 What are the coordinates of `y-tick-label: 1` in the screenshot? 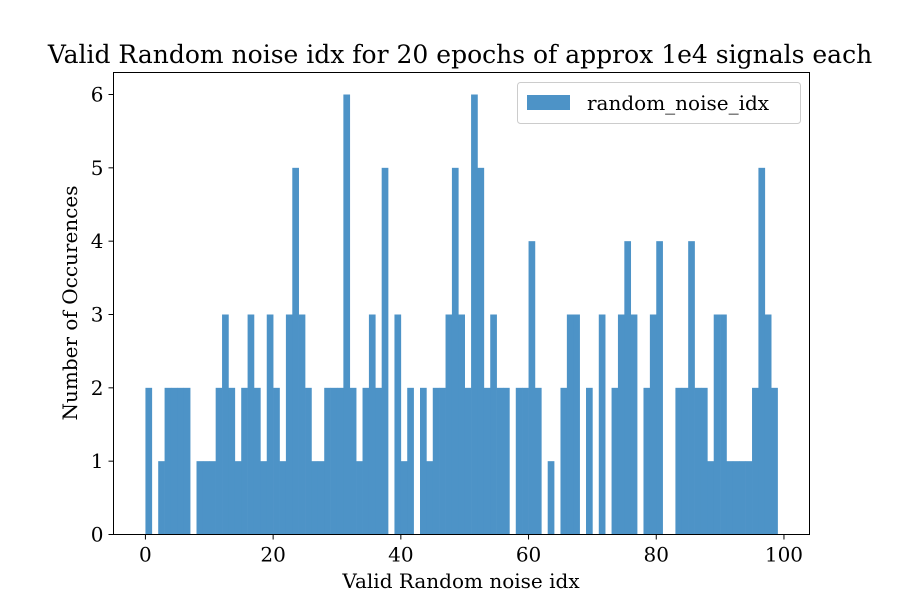 It's located at (97, 461).